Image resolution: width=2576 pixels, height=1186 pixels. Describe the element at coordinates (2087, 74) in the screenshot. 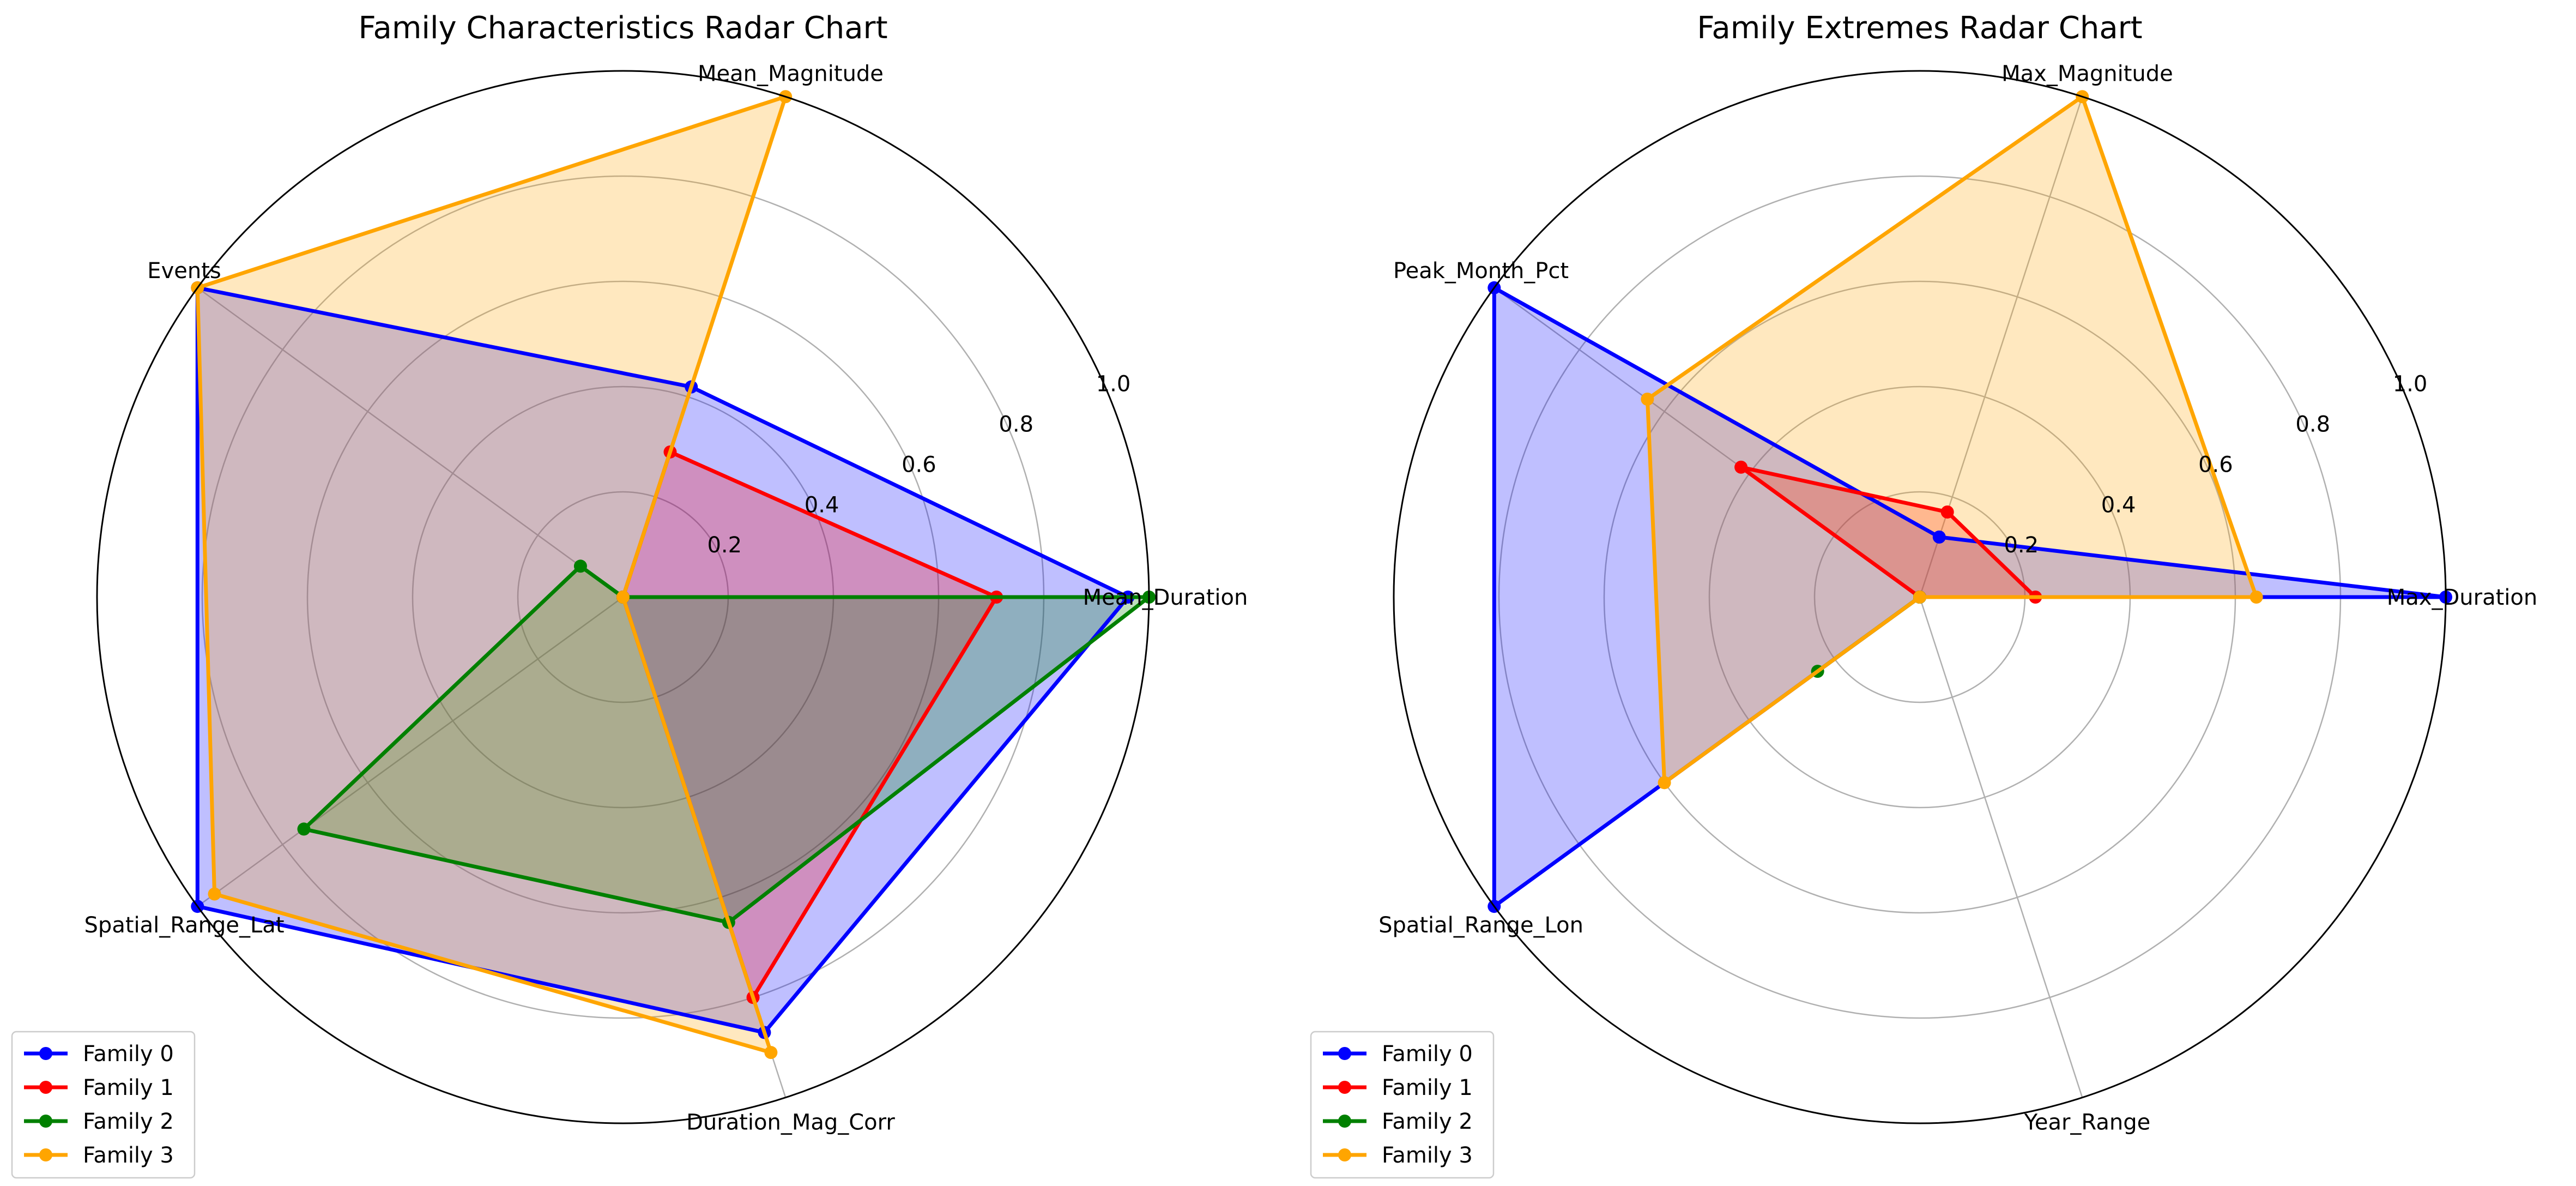

I see `axis-label-max-magnitude: Max_Magnitude` at that location.